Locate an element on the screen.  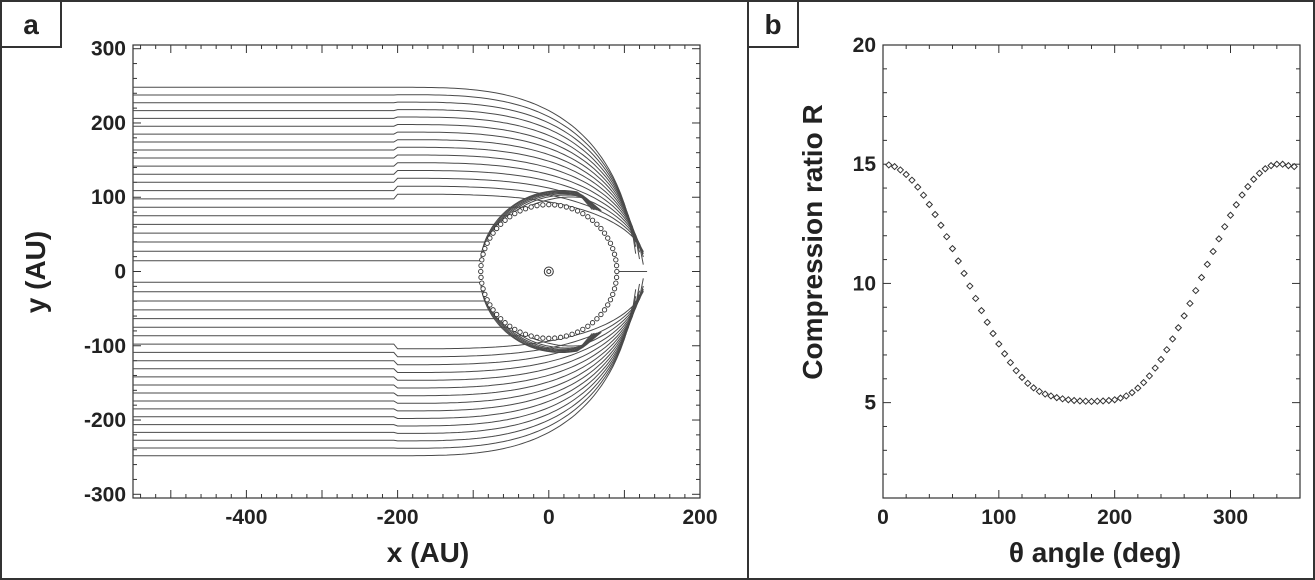
panel-b-y-tick-labels: 5 10 15 20 is located at coordinates (865, 224).